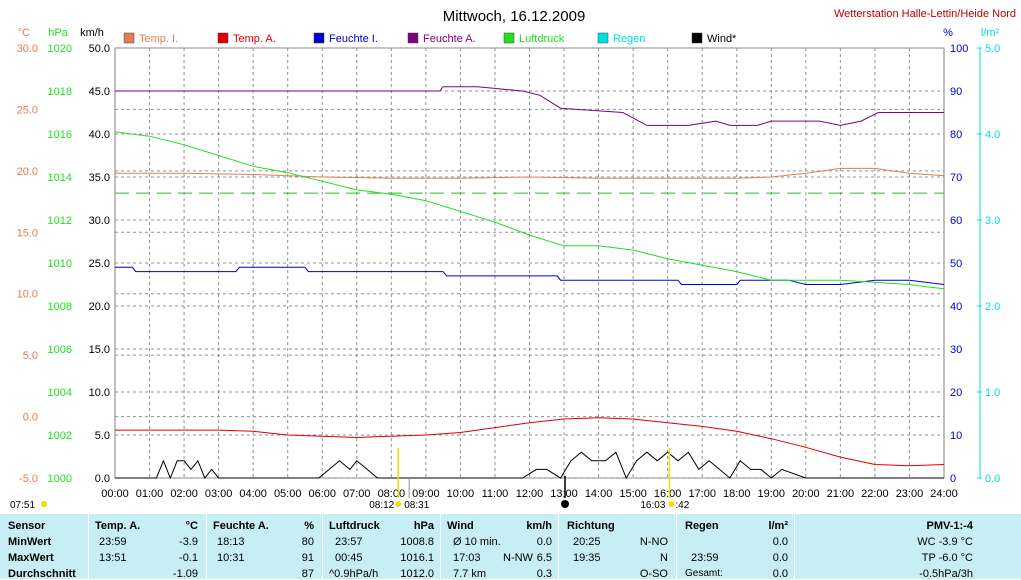 Image resolution: width=1021 pixels, height=580 pixels. I want to click on pressure-tick-label: 1018, so click(60, 92).